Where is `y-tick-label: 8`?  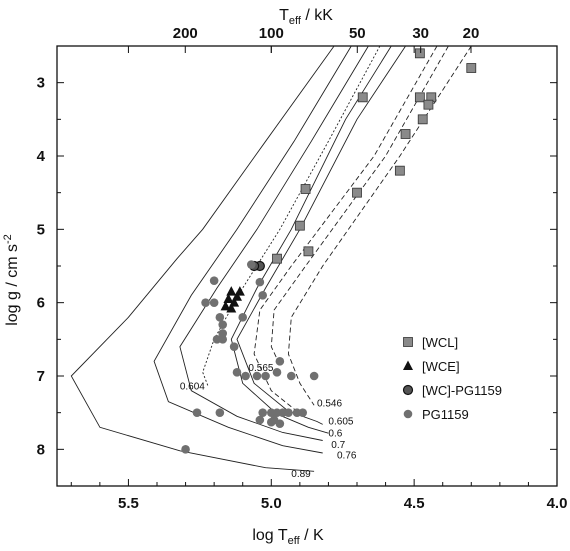
y-tick-label: 8 is located at coordinates (41, 449).